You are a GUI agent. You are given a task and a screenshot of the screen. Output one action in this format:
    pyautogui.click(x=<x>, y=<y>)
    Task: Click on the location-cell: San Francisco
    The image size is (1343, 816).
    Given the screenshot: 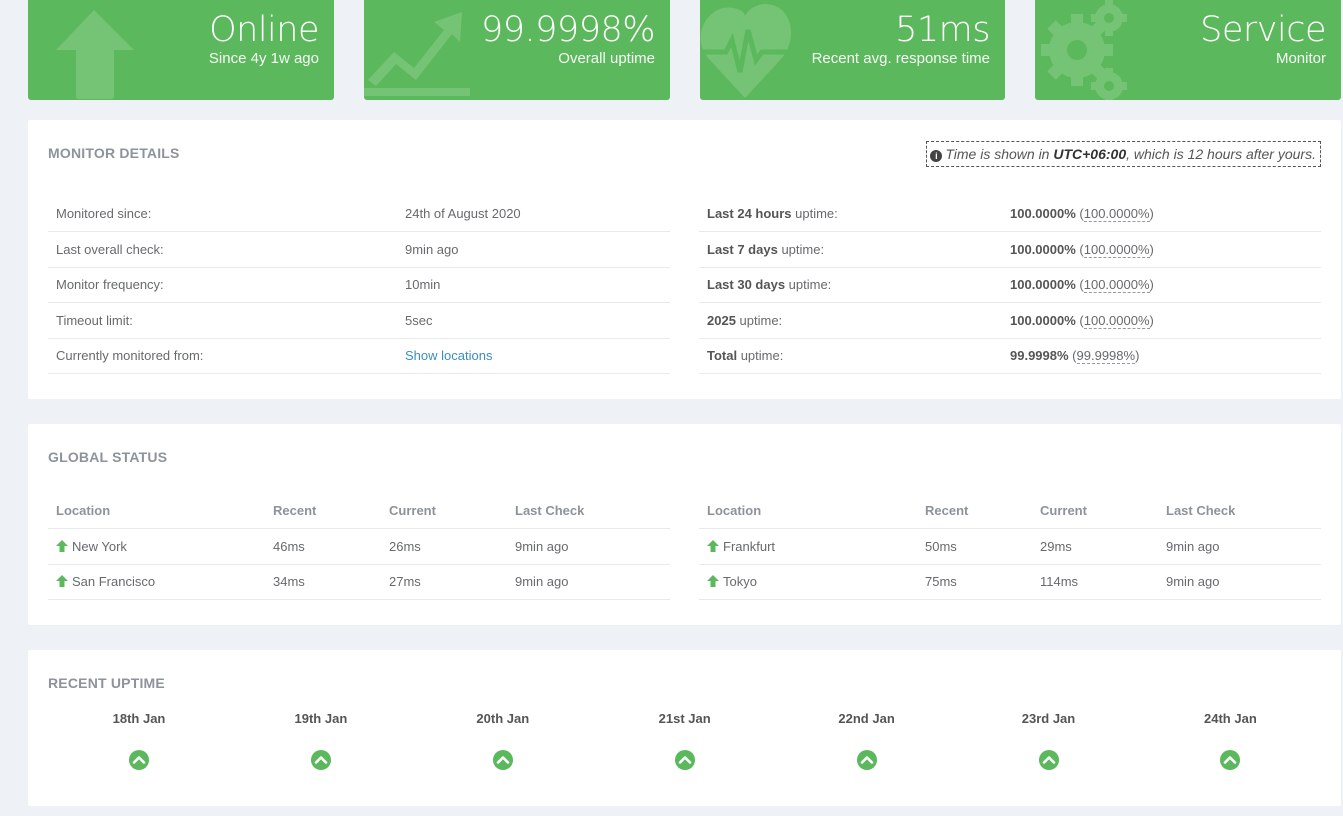 What is the action you would take?
    pyautogui.click(x=156, y=581)
    